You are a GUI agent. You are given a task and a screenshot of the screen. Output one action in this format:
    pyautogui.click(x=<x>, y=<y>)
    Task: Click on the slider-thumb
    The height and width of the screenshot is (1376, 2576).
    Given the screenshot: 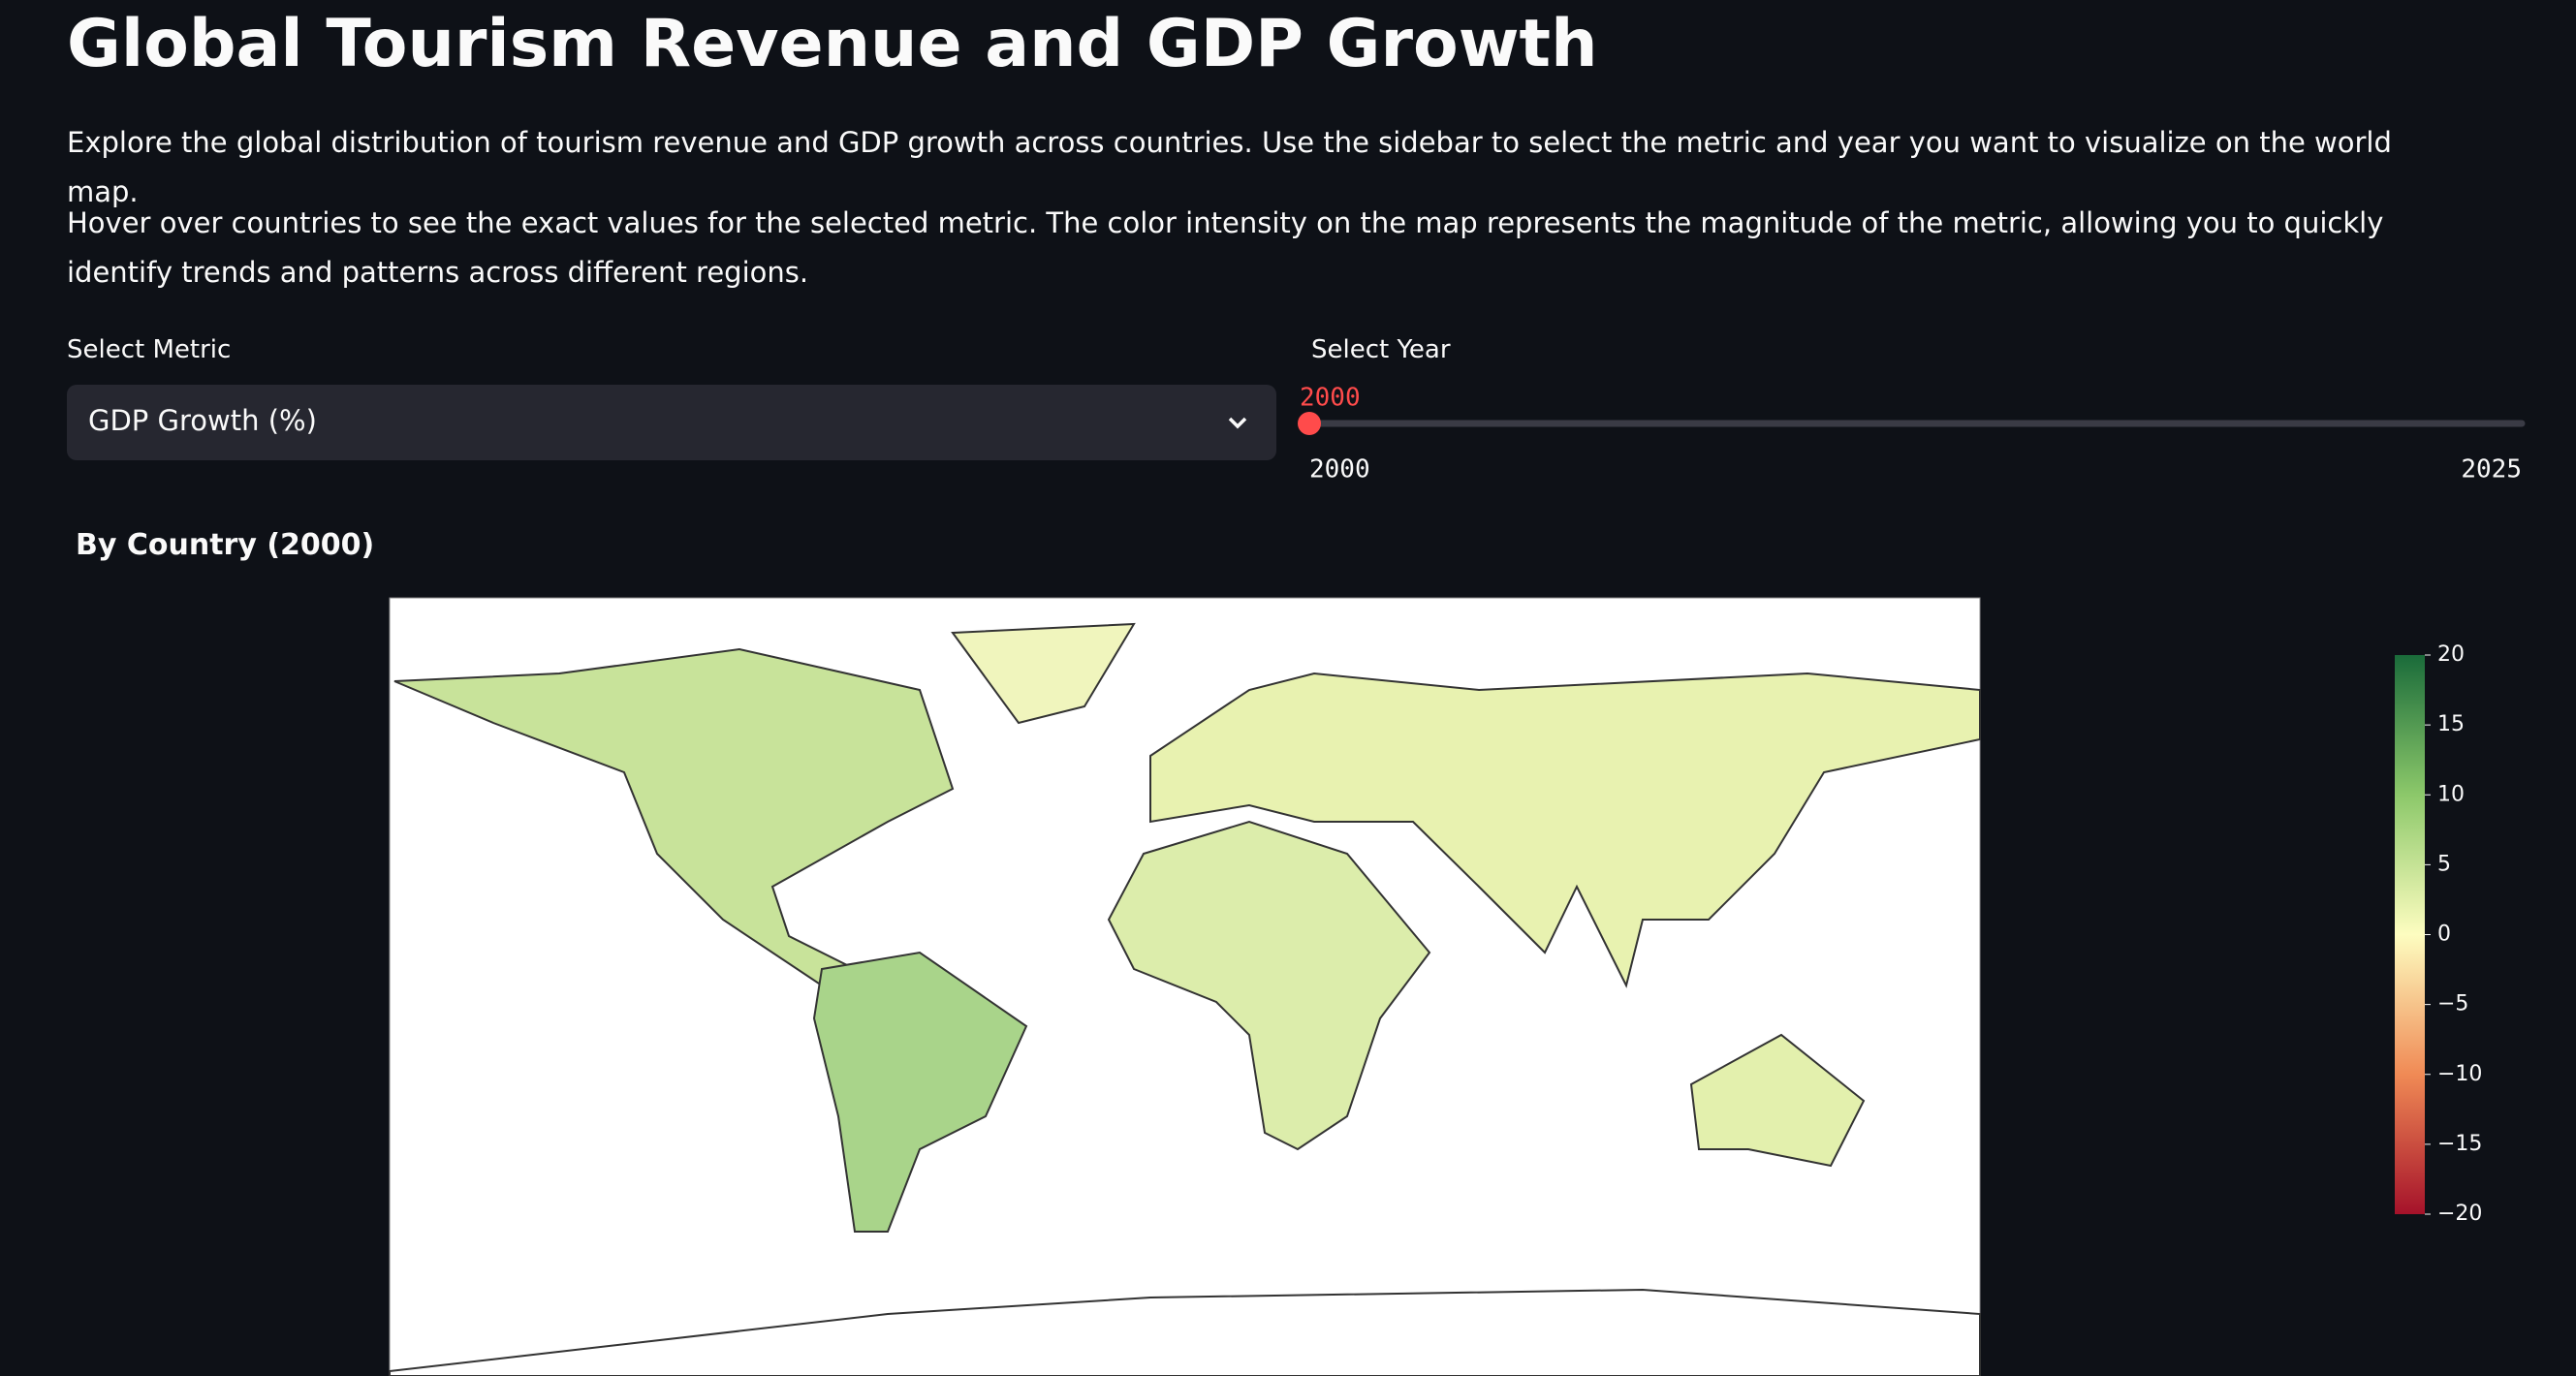 What is the action you would take?
    pyautogui.click(x=1309, y=424)
    